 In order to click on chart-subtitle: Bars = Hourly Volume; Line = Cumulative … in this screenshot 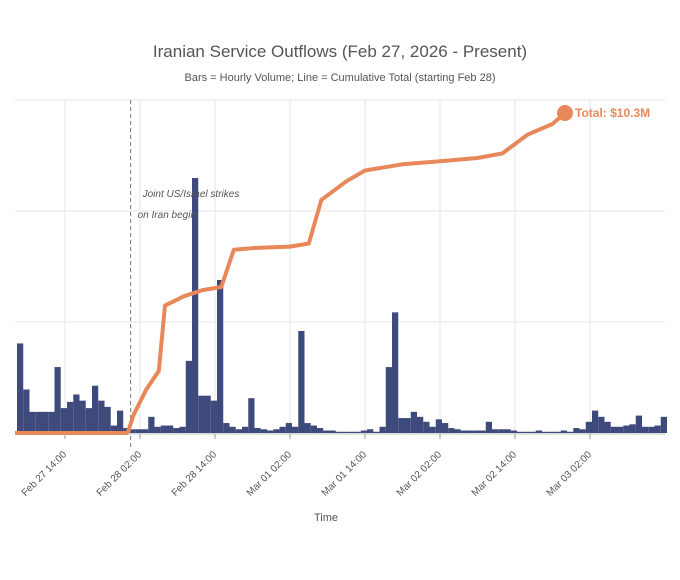, I will do `click(340, 78)`.